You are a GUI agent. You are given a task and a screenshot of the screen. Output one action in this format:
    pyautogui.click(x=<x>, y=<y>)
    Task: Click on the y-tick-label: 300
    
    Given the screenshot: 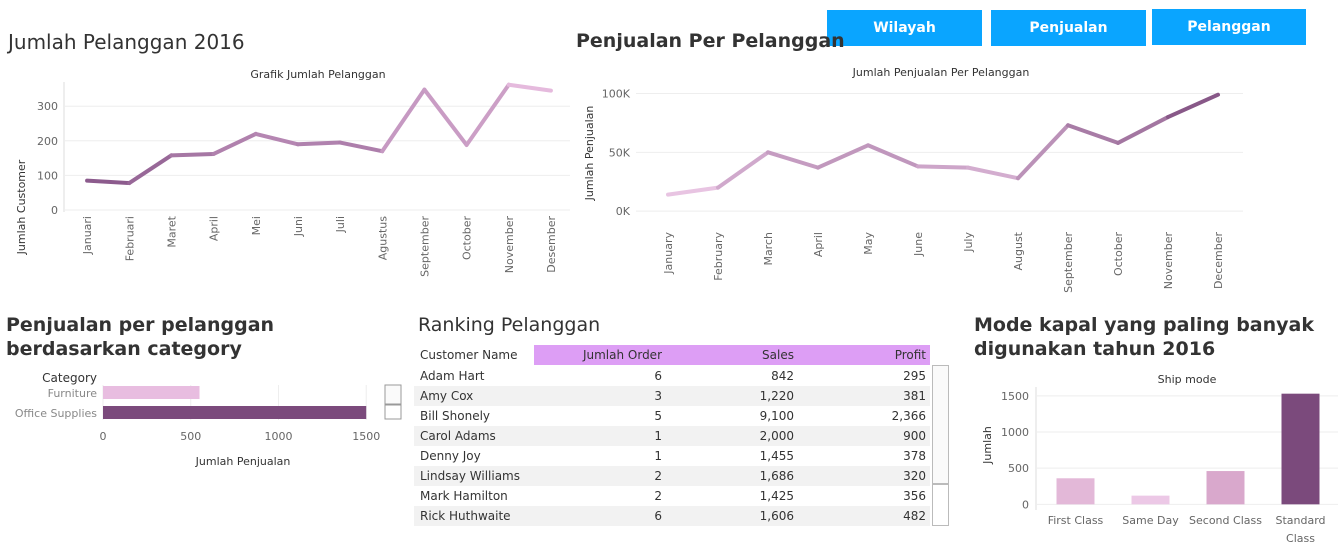 What is the action you would take?
    pyautogui.click(x=47, y=106)
    